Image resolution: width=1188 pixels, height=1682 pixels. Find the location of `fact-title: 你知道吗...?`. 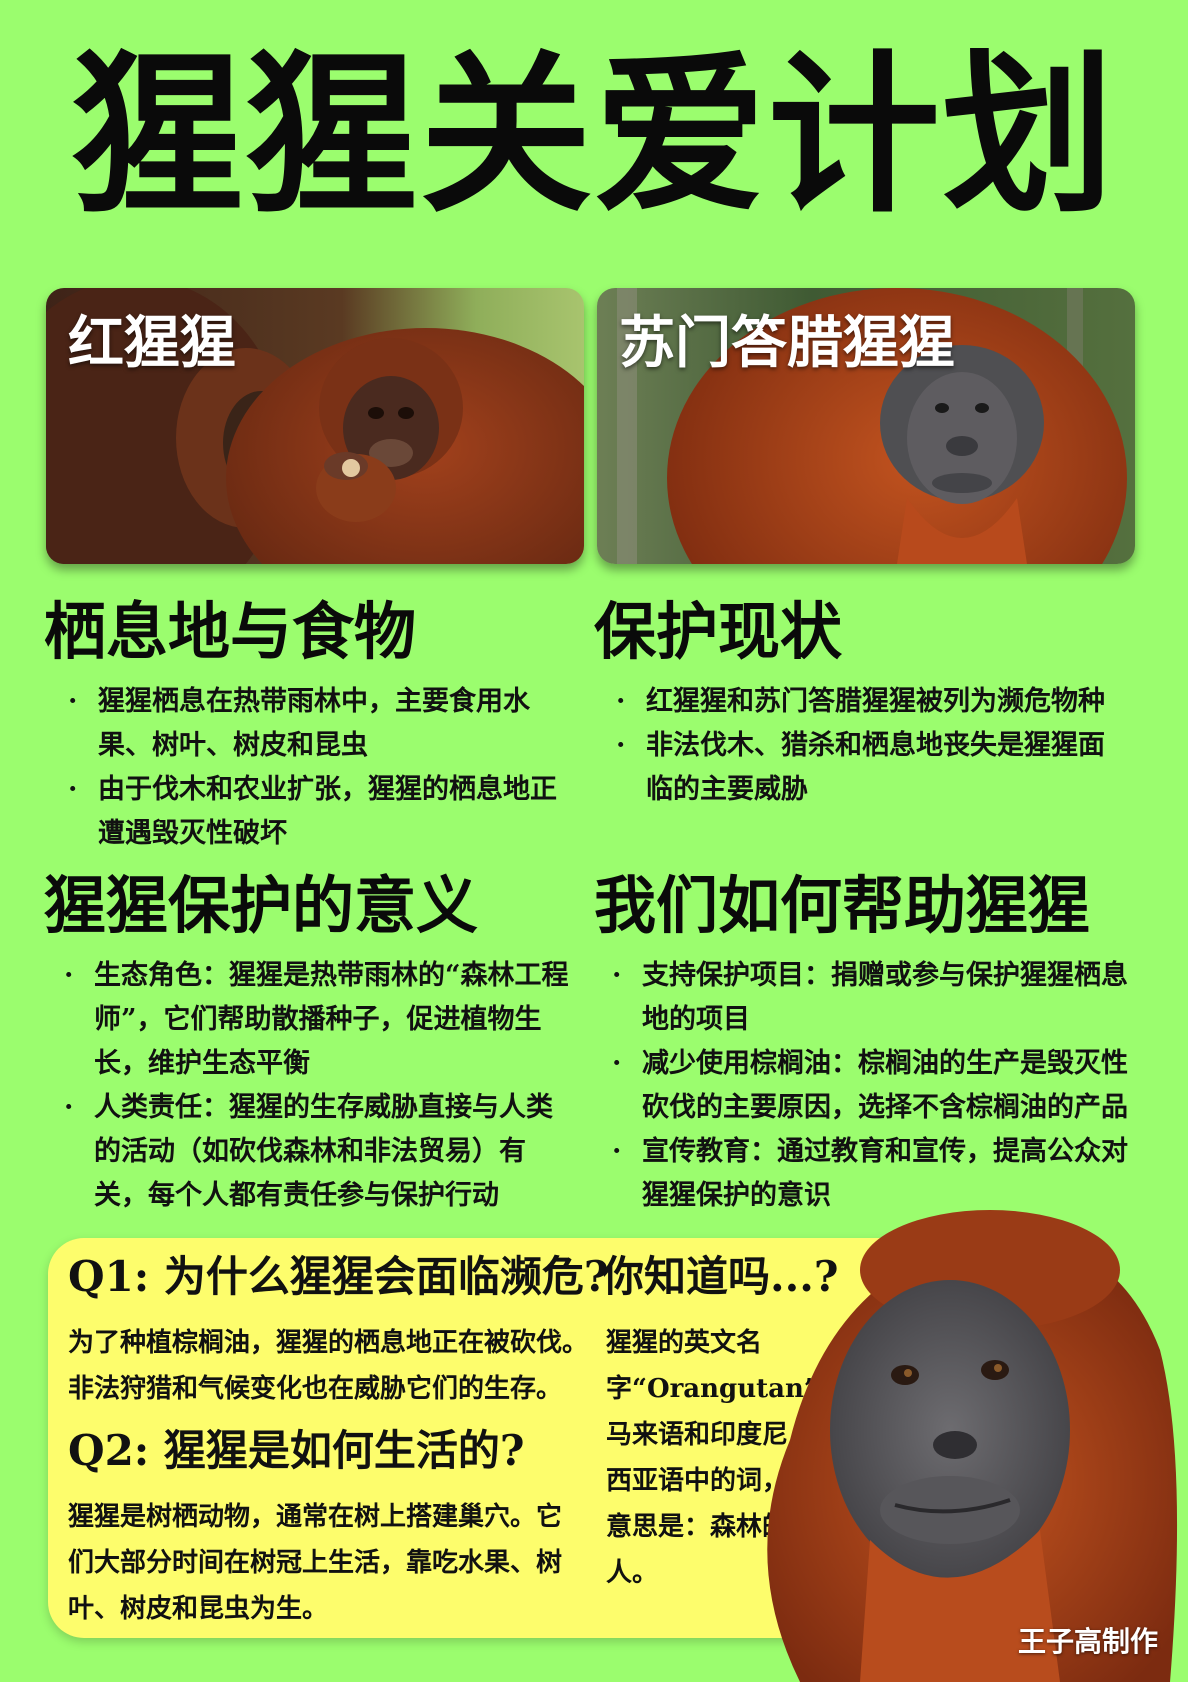

fact-title: 你知道吗...? is located at coordinates (720, 1276).